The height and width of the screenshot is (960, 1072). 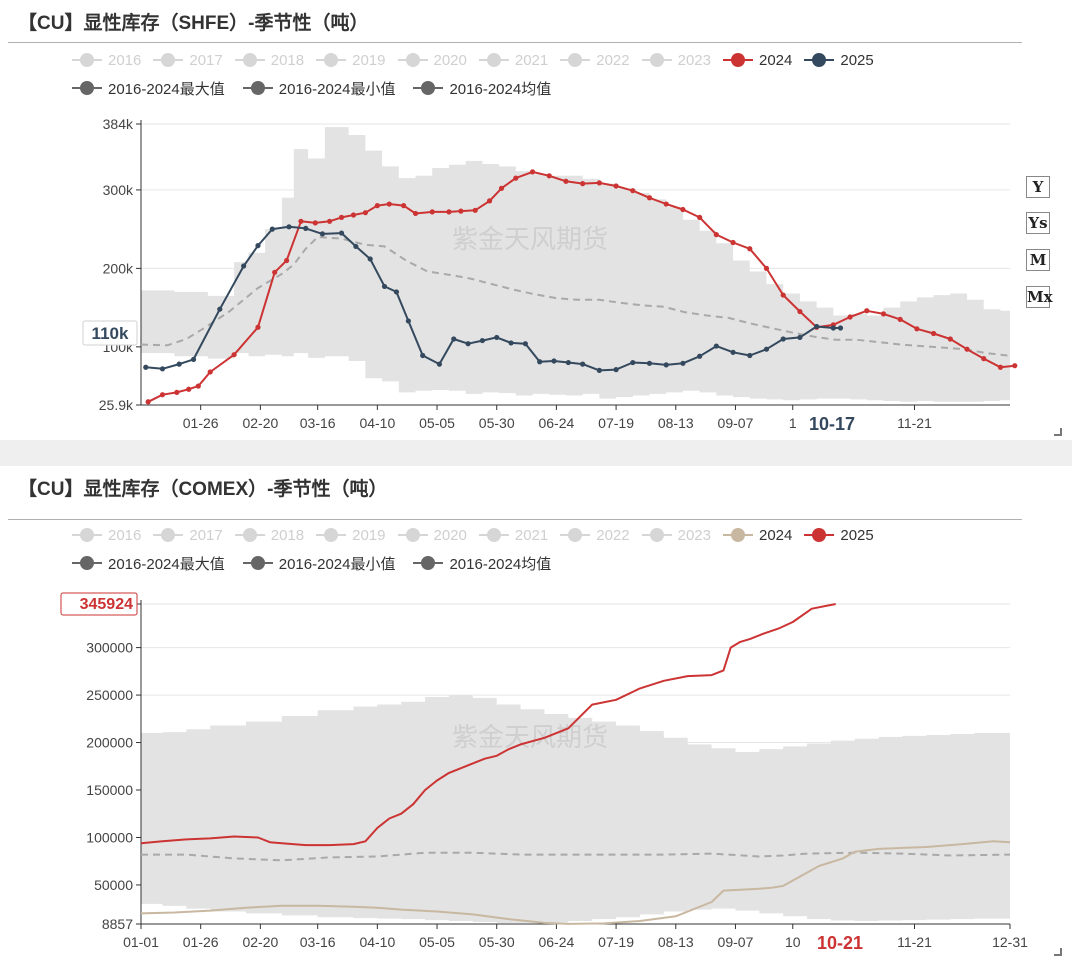 What do you see at coordinates (574, 296) in the screenshot?
I see `series-line-2016-2024均值` at bounding box center [574, 296].